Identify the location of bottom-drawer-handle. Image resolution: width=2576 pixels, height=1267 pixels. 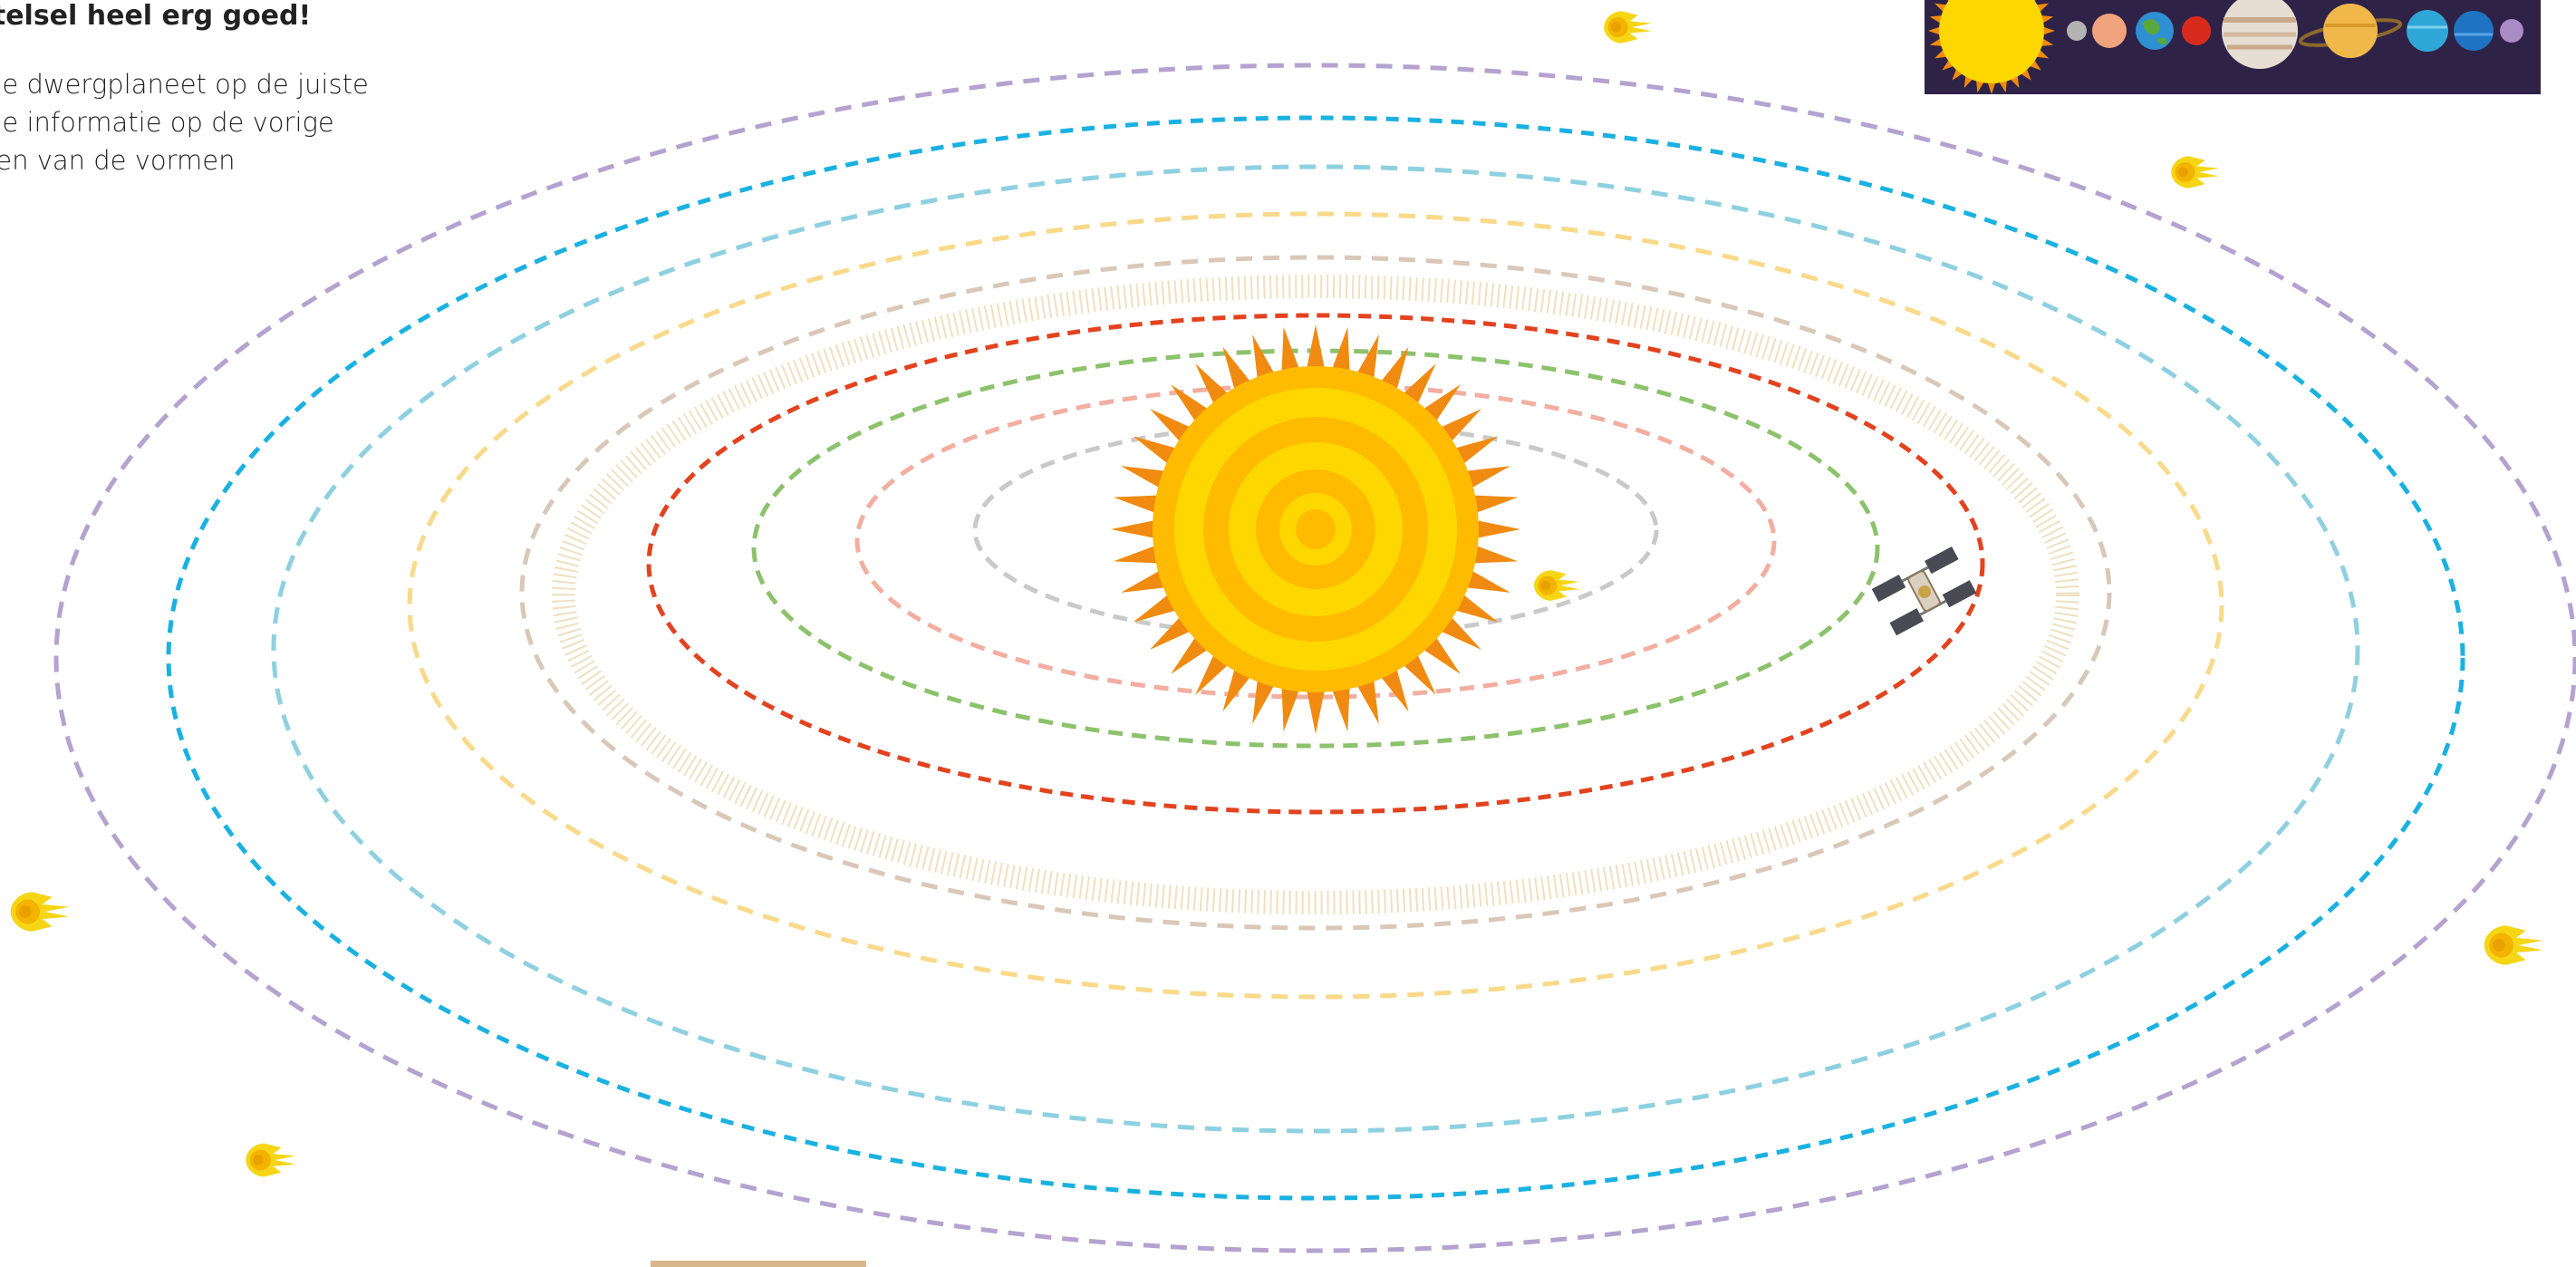
(758, 1264).